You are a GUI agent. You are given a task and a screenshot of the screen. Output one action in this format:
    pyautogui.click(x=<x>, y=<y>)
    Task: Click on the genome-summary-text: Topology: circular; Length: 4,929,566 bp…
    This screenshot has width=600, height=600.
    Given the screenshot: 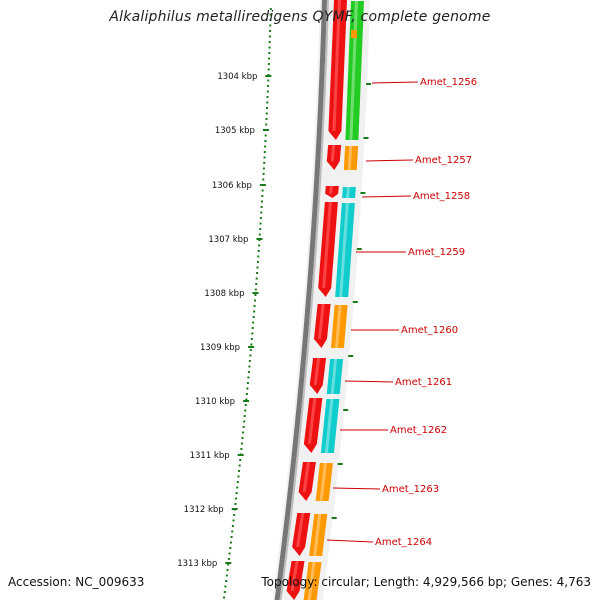 What is the action you would take?
    pyautogui.click(x=426, y=582)
    